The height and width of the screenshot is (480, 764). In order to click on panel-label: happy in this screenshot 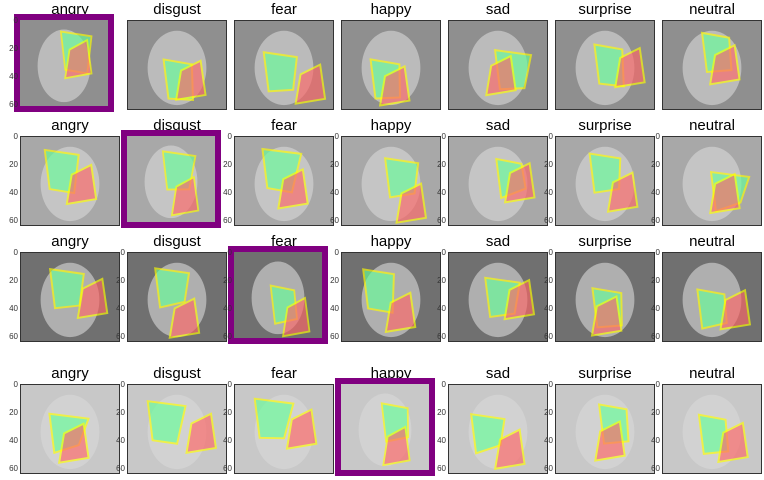, I will do `click(391, 9)`.